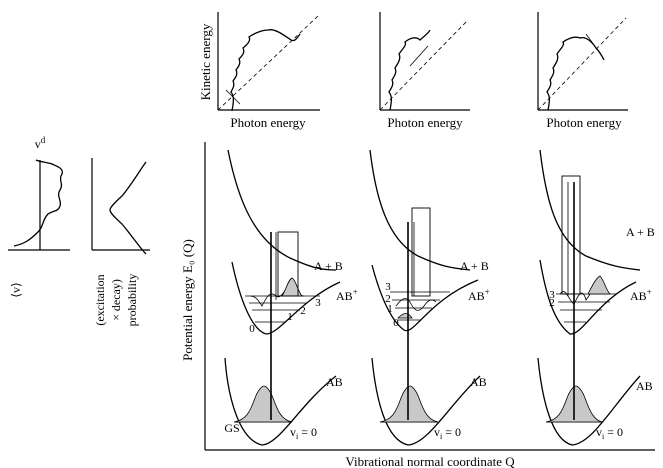  I want to click on panel-1-dissociative-curve, so click(282, 210).